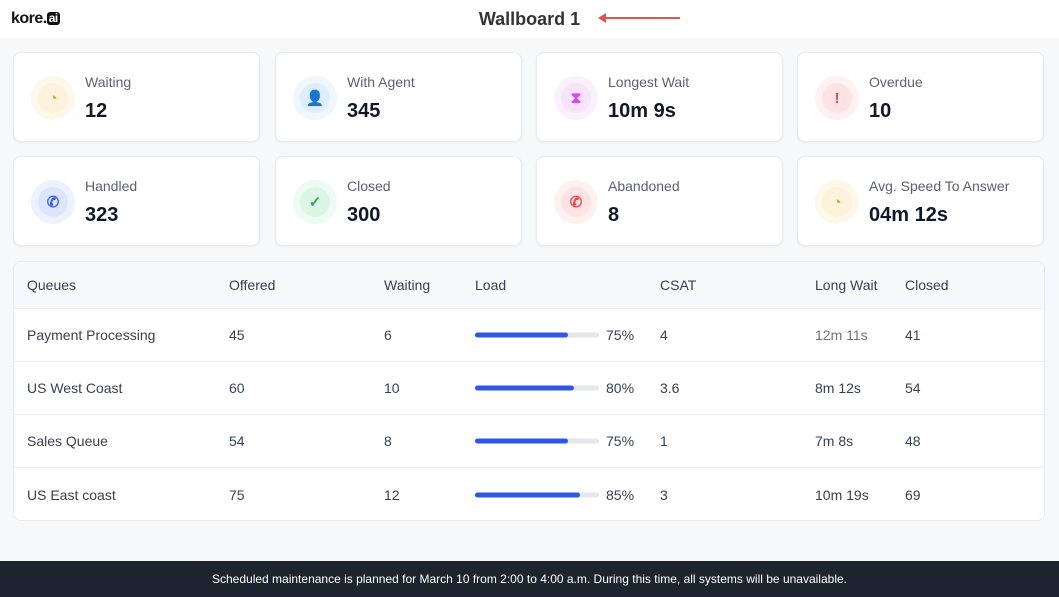  Describe the element at coordinates (670, 388) in the screenshot. I see `csat-cell: 3.6` at that location.